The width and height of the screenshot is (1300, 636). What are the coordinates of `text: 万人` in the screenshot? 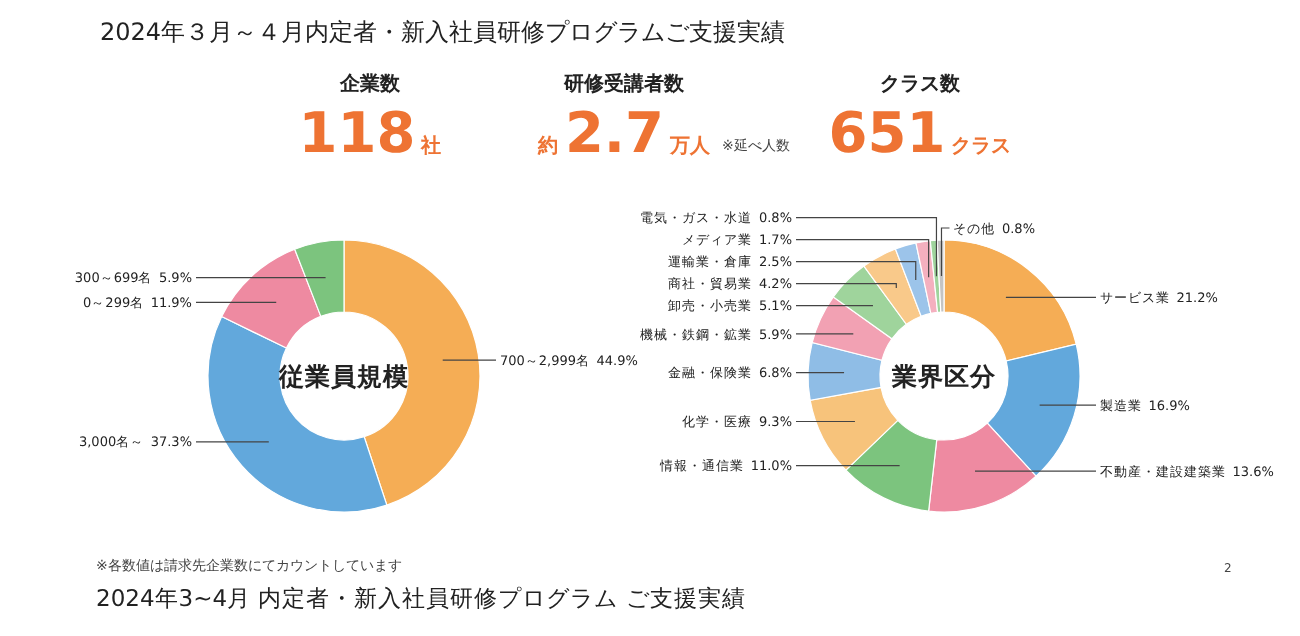 It's located at (690, 146).